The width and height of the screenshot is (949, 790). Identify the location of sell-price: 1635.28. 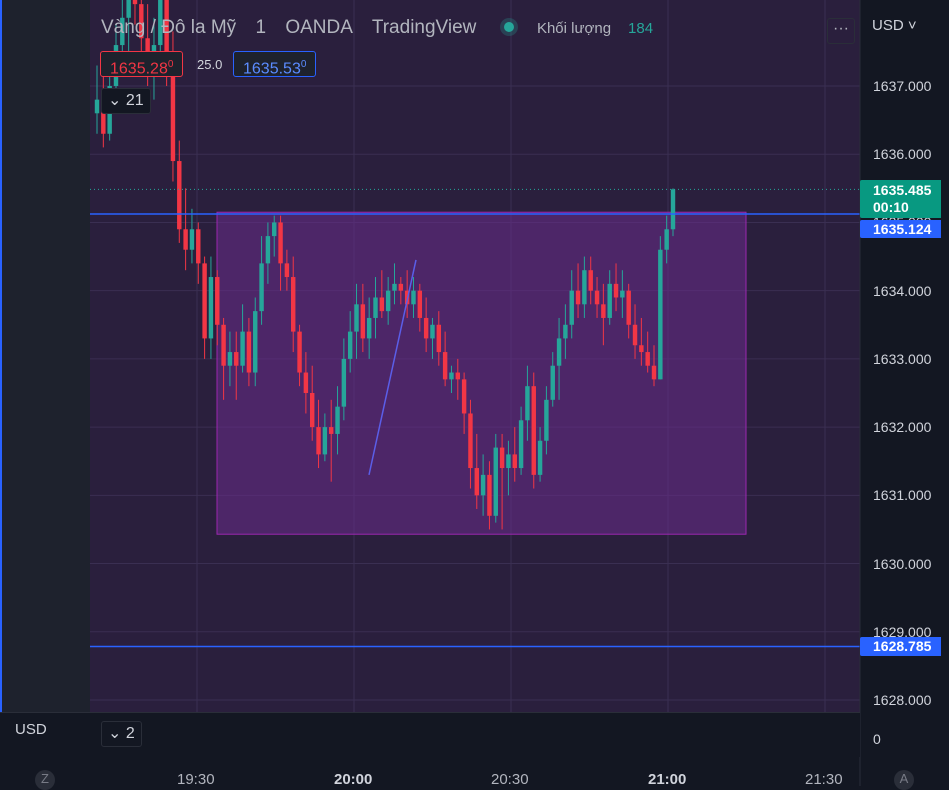
(139, 69).